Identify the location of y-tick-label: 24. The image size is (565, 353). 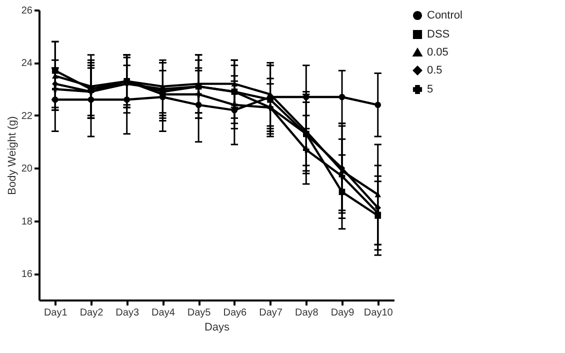
(27, 64).